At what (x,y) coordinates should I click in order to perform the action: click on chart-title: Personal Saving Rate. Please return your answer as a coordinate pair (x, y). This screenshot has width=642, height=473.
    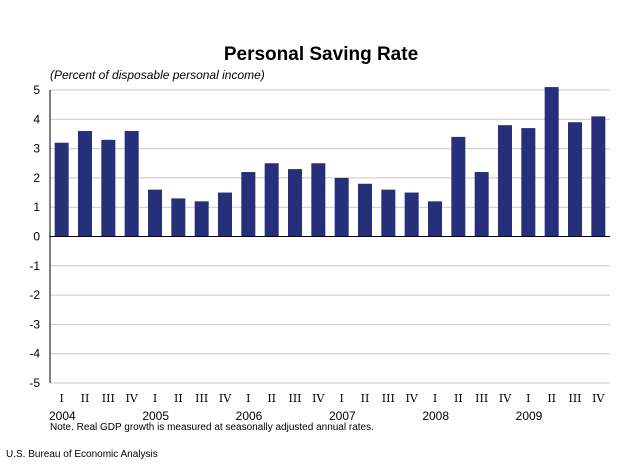
    Looking at the image, I should click on (321, 54).